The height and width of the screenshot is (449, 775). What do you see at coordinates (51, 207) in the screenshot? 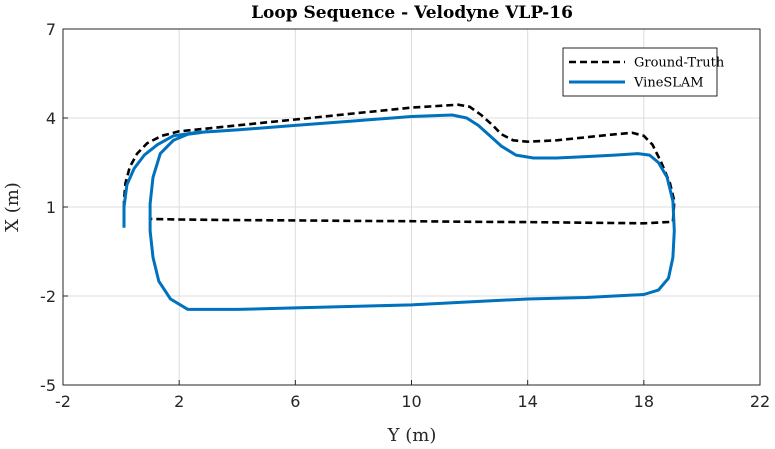
I see `y-tick-label: 1` at bounding box center [51, 207].